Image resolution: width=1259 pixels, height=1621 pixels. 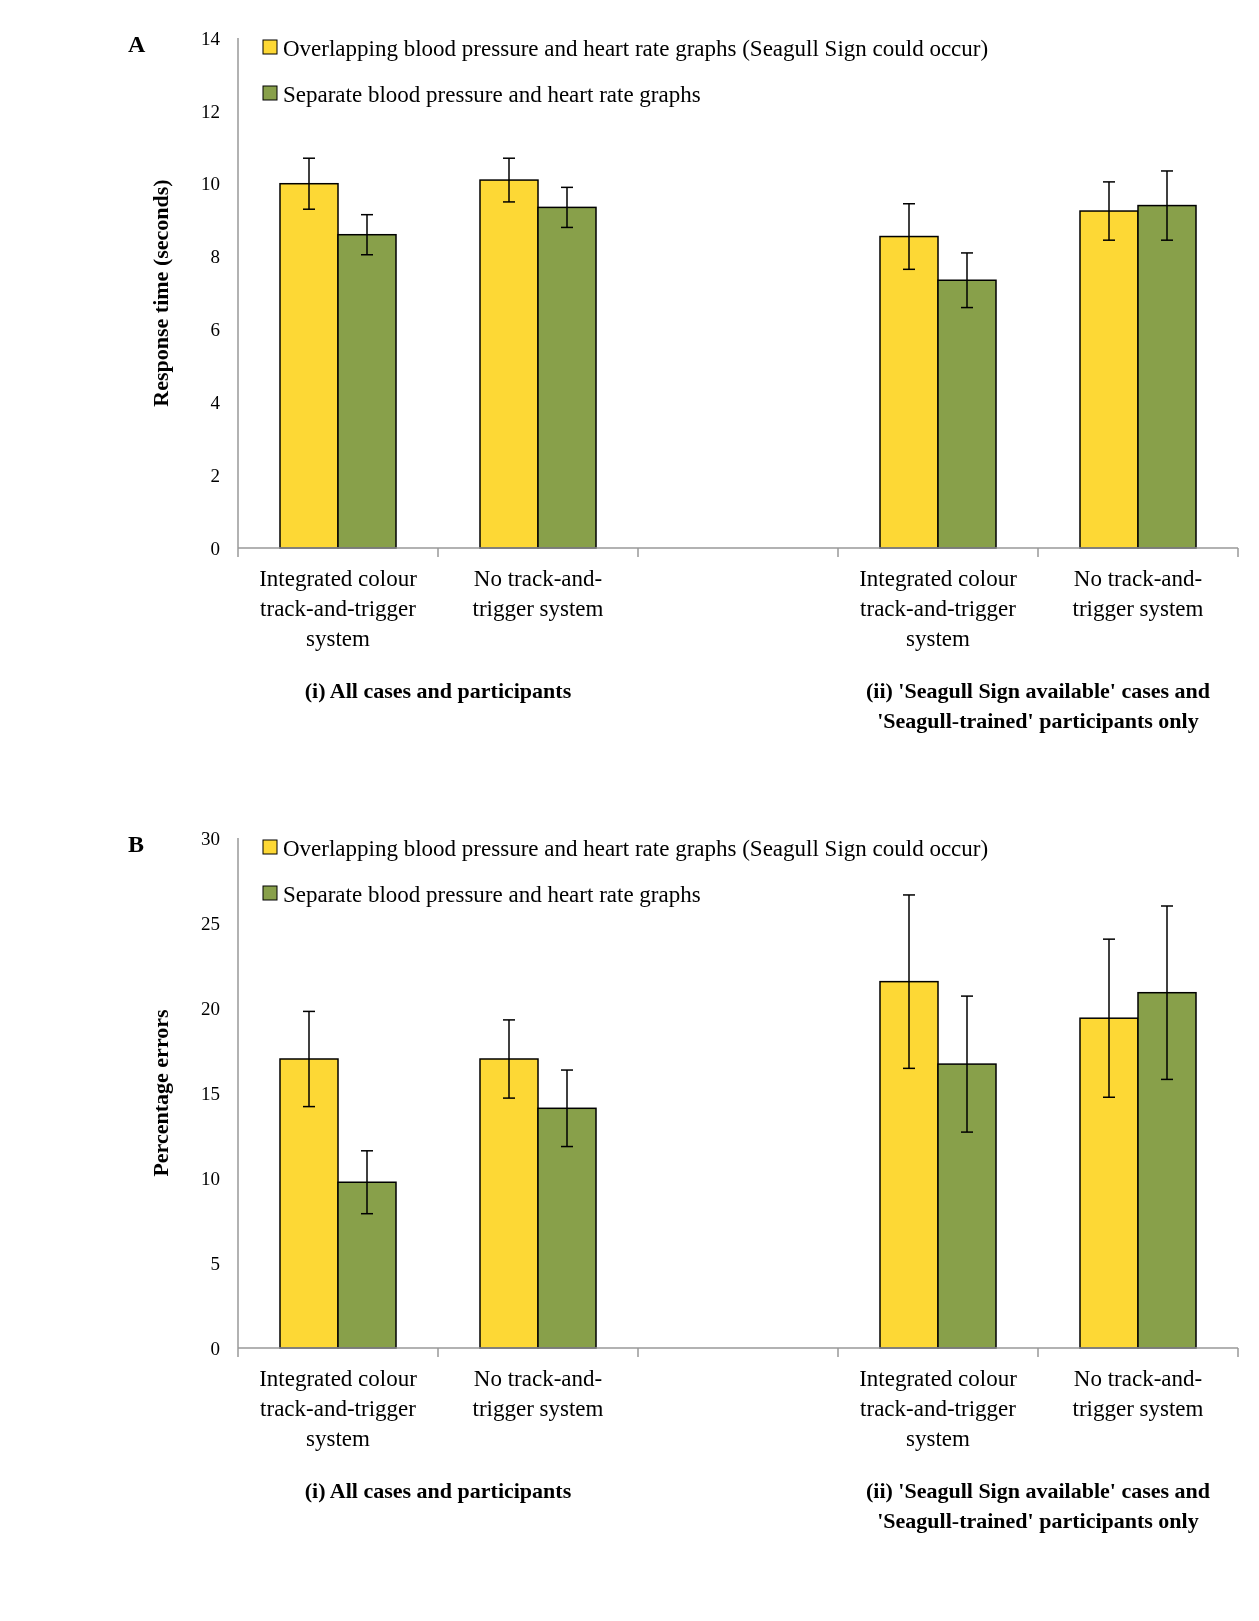 I want to click on chart-title: A, so click(x=137, y=44).